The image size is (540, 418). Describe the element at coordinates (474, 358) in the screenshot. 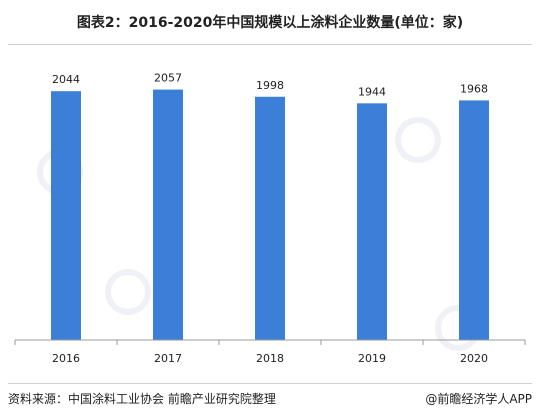

I see `x-tick-label-2020: 2020` at that location.